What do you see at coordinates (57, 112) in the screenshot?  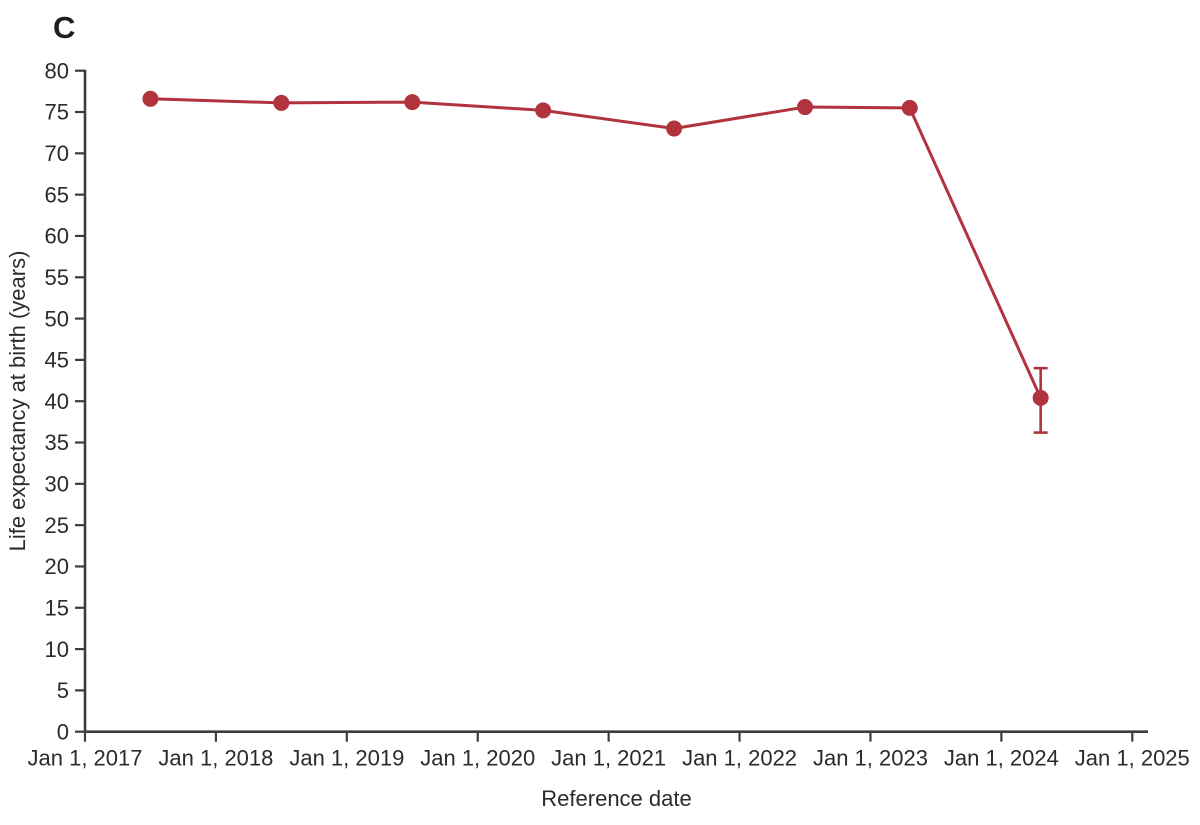 I see `y-tick-label: 75` at bounding box center [57, 112].